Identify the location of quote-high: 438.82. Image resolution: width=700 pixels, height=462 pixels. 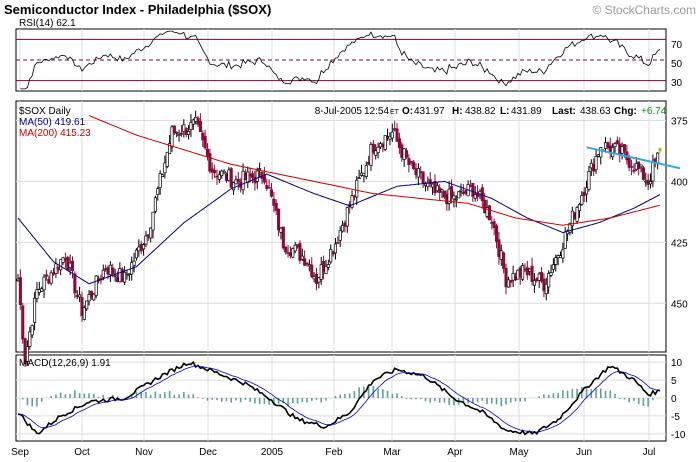
(480, 111).